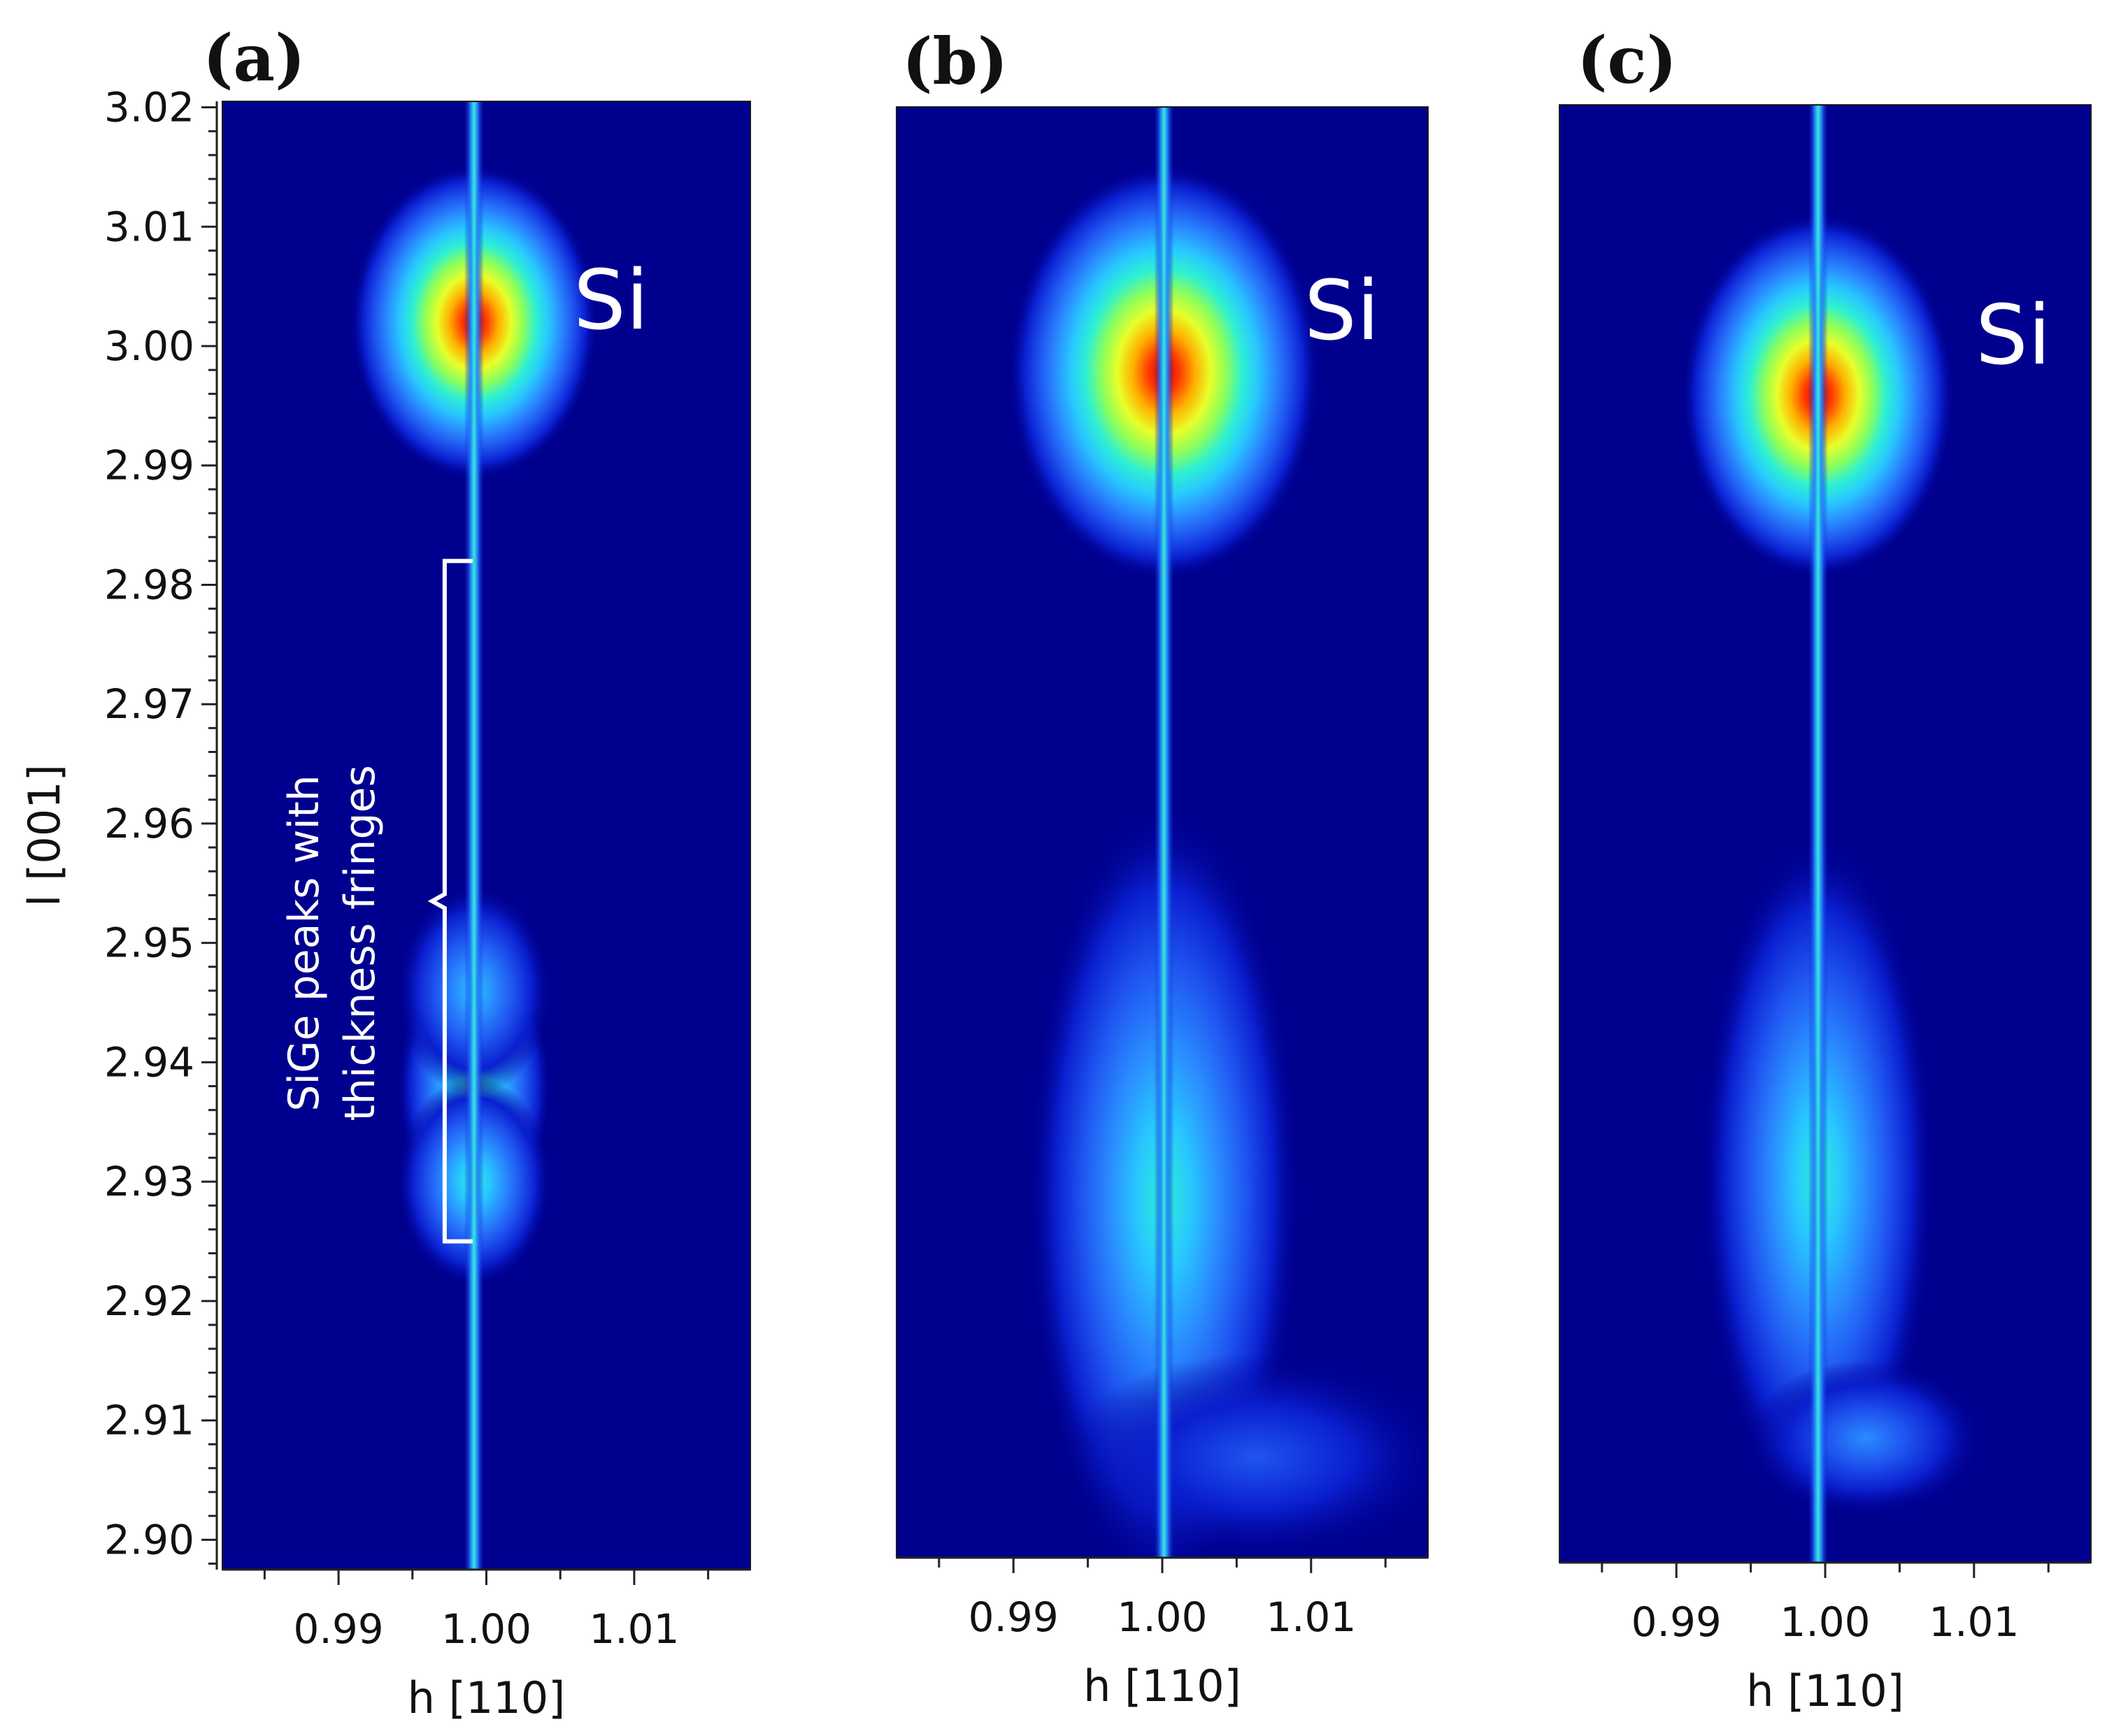 The image size is (2121, 1736). What do you see at coordinates (149, 1301) in the screenshot?
I see `y-tick-label: 2.92` at bounding box center [149, 1301].